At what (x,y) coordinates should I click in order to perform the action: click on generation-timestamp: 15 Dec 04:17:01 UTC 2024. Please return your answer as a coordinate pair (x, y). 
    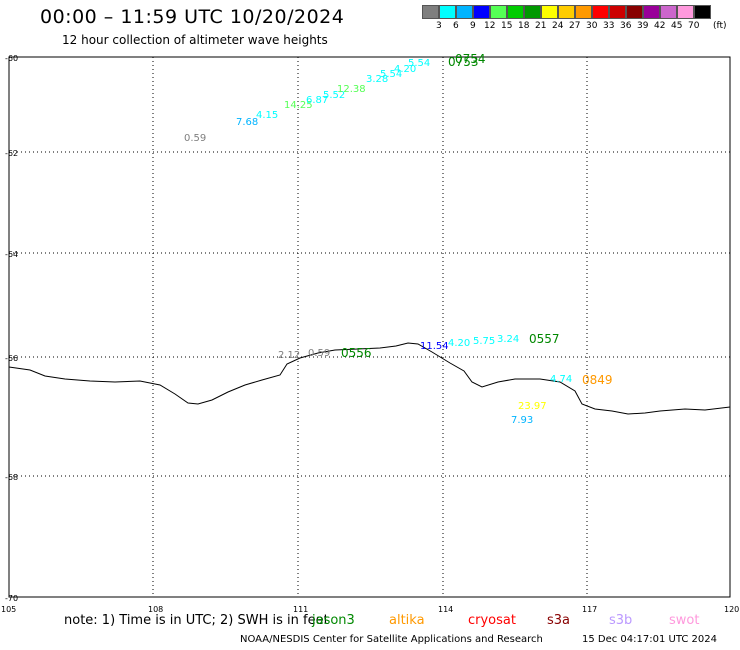
    Looking at the image, I should click on (649, 639).